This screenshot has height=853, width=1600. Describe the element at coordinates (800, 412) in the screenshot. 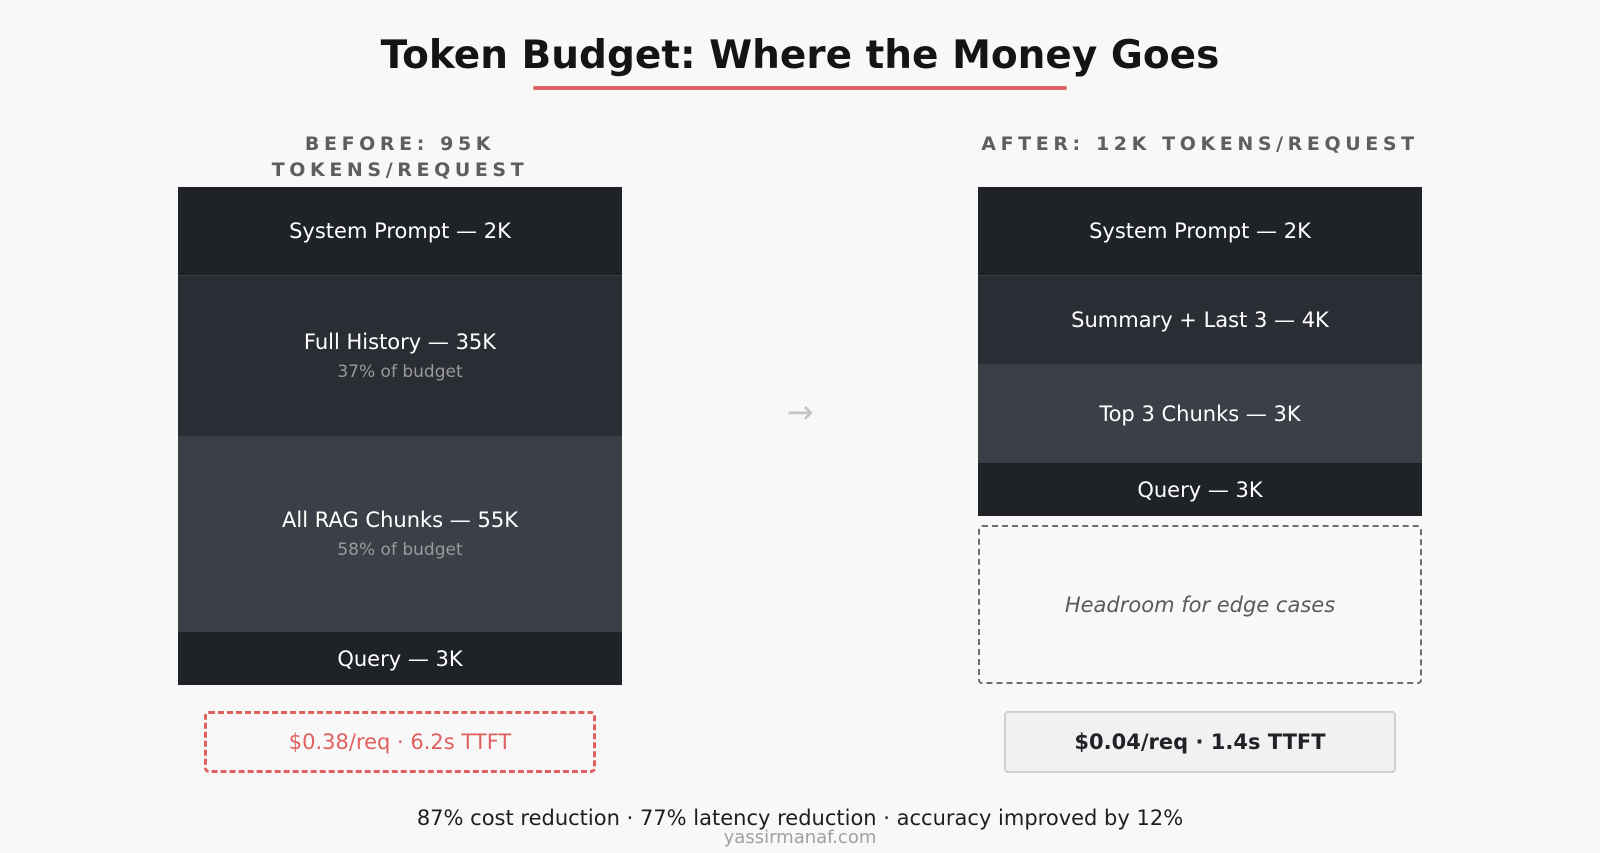

I see `arrow-right-icon: →` at that location.